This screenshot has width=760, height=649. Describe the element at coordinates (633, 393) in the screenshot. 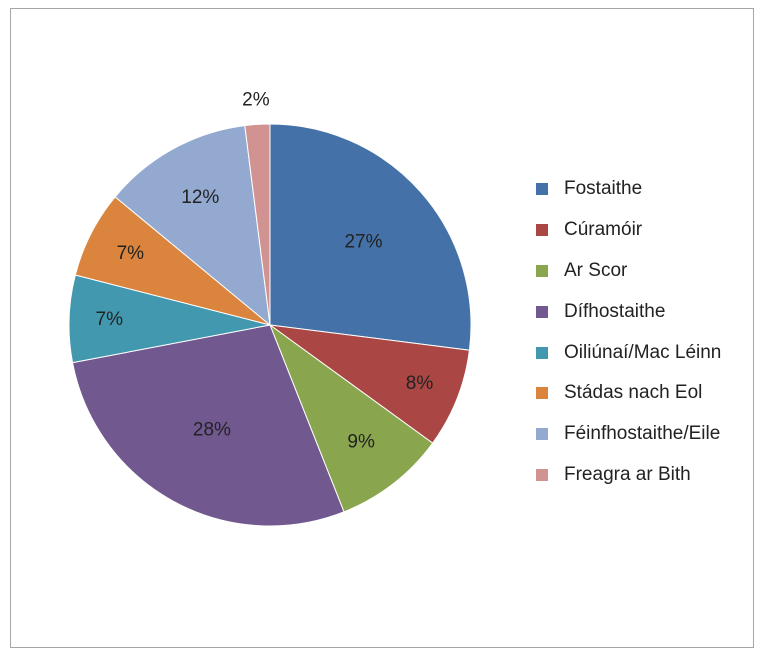

I see `legend-label: Stádas nach Eol` at that location.